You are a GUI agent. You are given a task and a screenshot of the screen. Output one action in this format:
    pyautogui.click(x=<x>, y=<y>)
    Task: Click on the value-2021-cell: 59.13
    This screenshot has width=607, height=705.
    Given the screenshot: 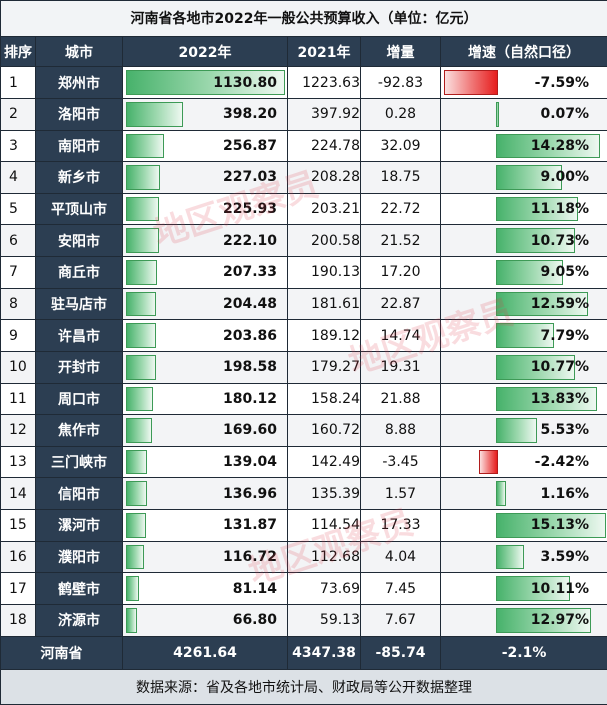 What is the action you would take?
    pyautogui.click(x=324, y=620)
    